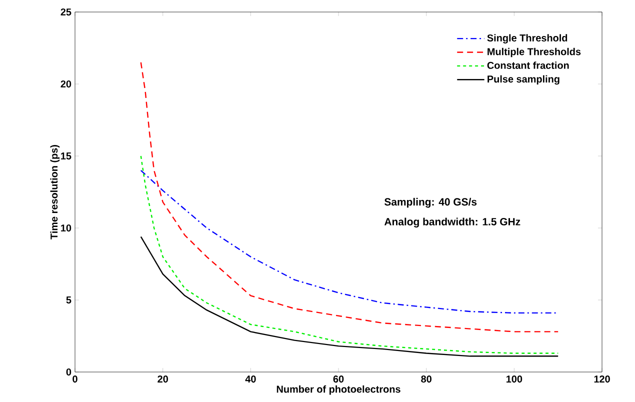 This screenshot has height=402, width=635. What do you see at coordinates (338, 390) in the screenshot?
I see `x-axis-title: Number of photoelectrons` at bounding box center [338, 390].